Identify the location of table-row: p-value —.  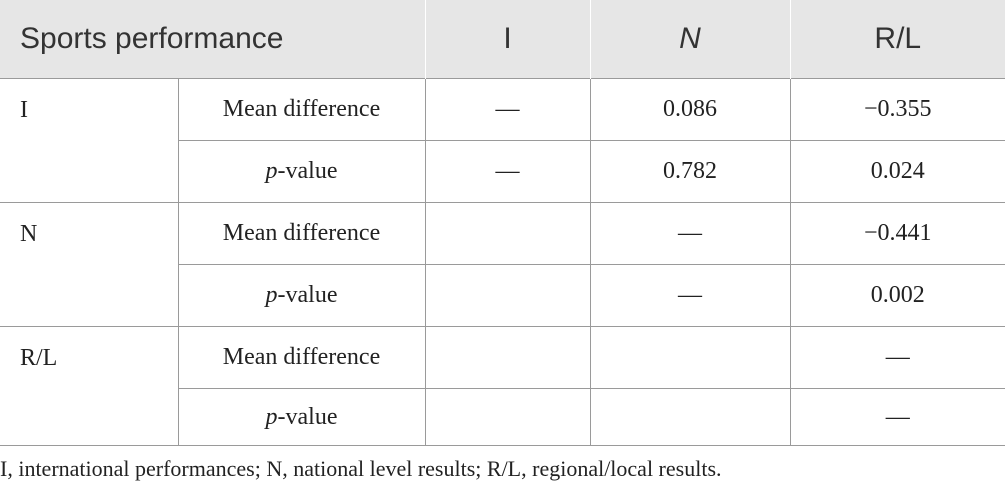
(502, 417).